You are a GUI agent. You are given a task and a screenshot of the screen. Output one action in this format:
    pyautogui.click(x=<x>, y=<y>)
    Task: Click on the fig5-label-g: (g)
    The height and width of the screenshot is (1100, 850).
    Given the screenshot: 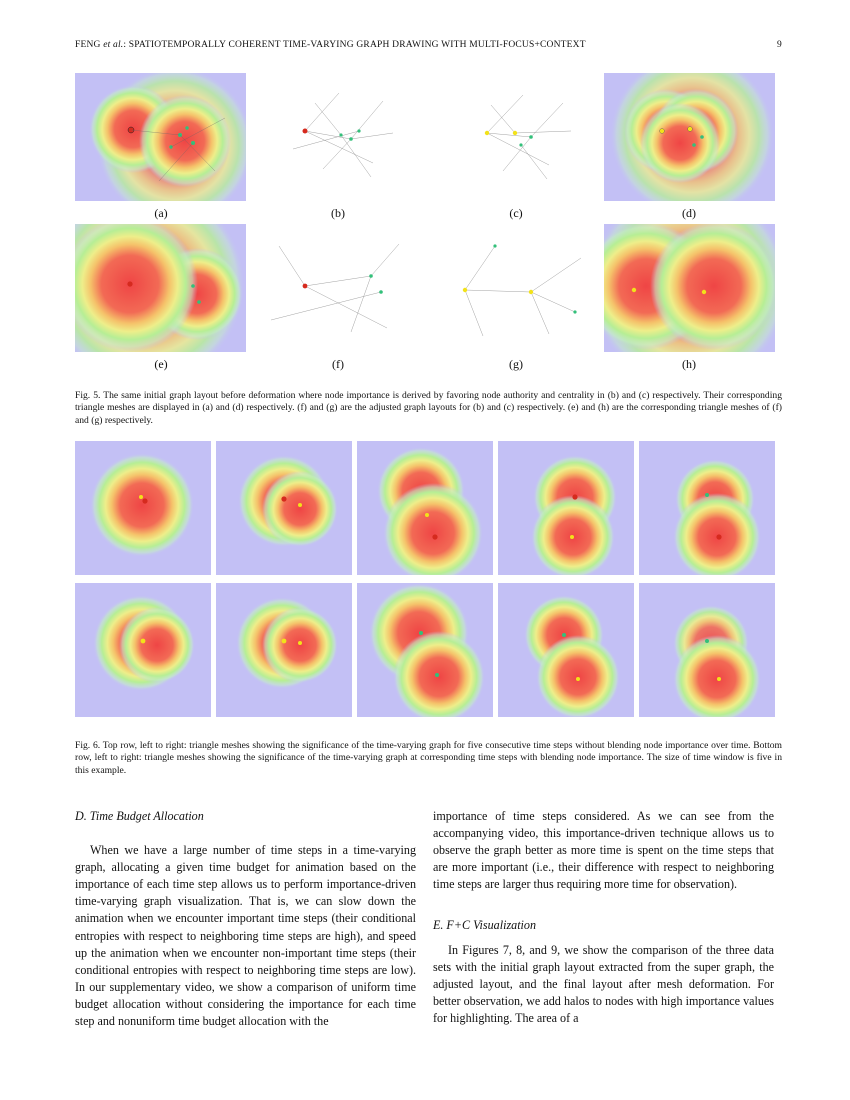 What is the action you would take?
    pyautogui.click(x=516, y=364)
    